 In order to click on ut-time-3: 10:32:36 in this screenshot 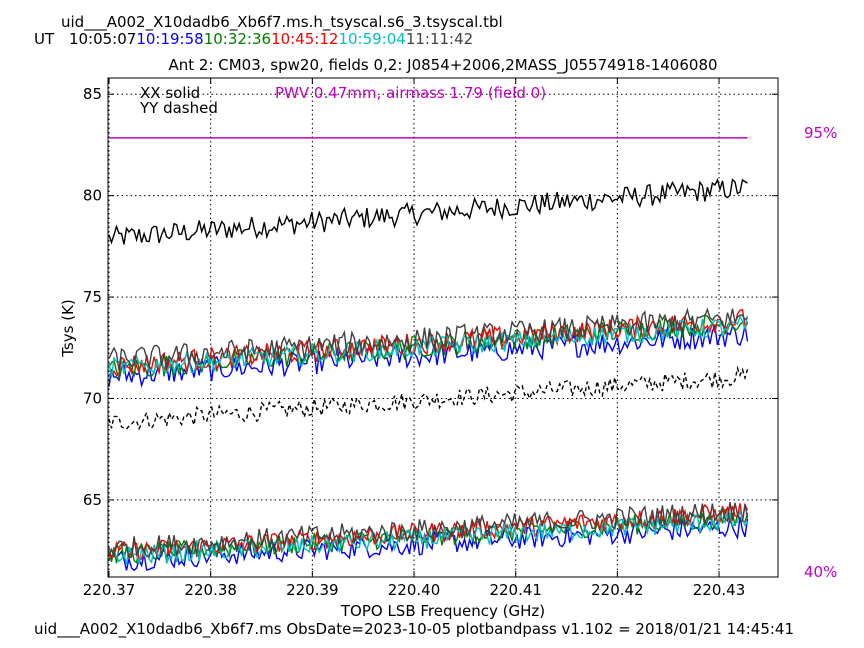, I will do `click(237, 39)`.